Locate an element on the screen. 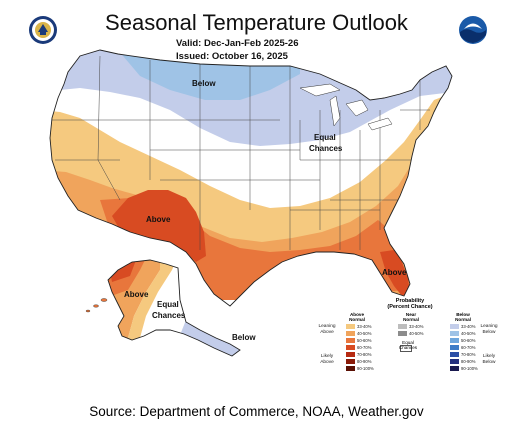 This screenshot has width=513, height=433. legend-row-below-2: 50-60% is located at coordinates (462, 340).